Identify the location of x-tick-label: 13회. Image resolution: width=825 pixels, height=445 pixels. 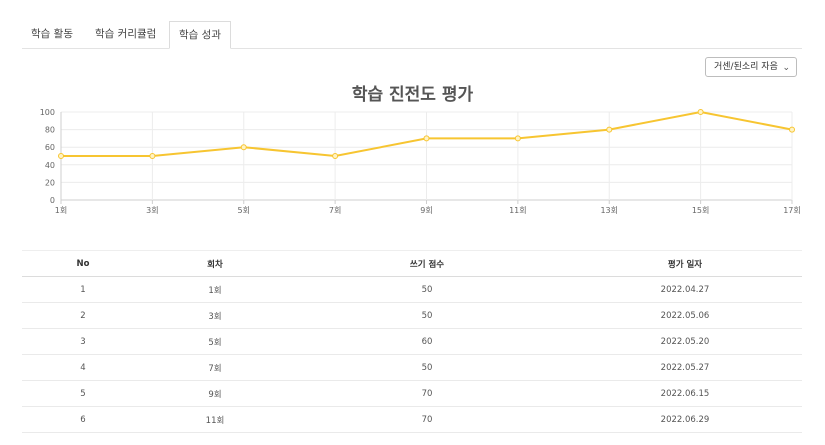
(609, 210).